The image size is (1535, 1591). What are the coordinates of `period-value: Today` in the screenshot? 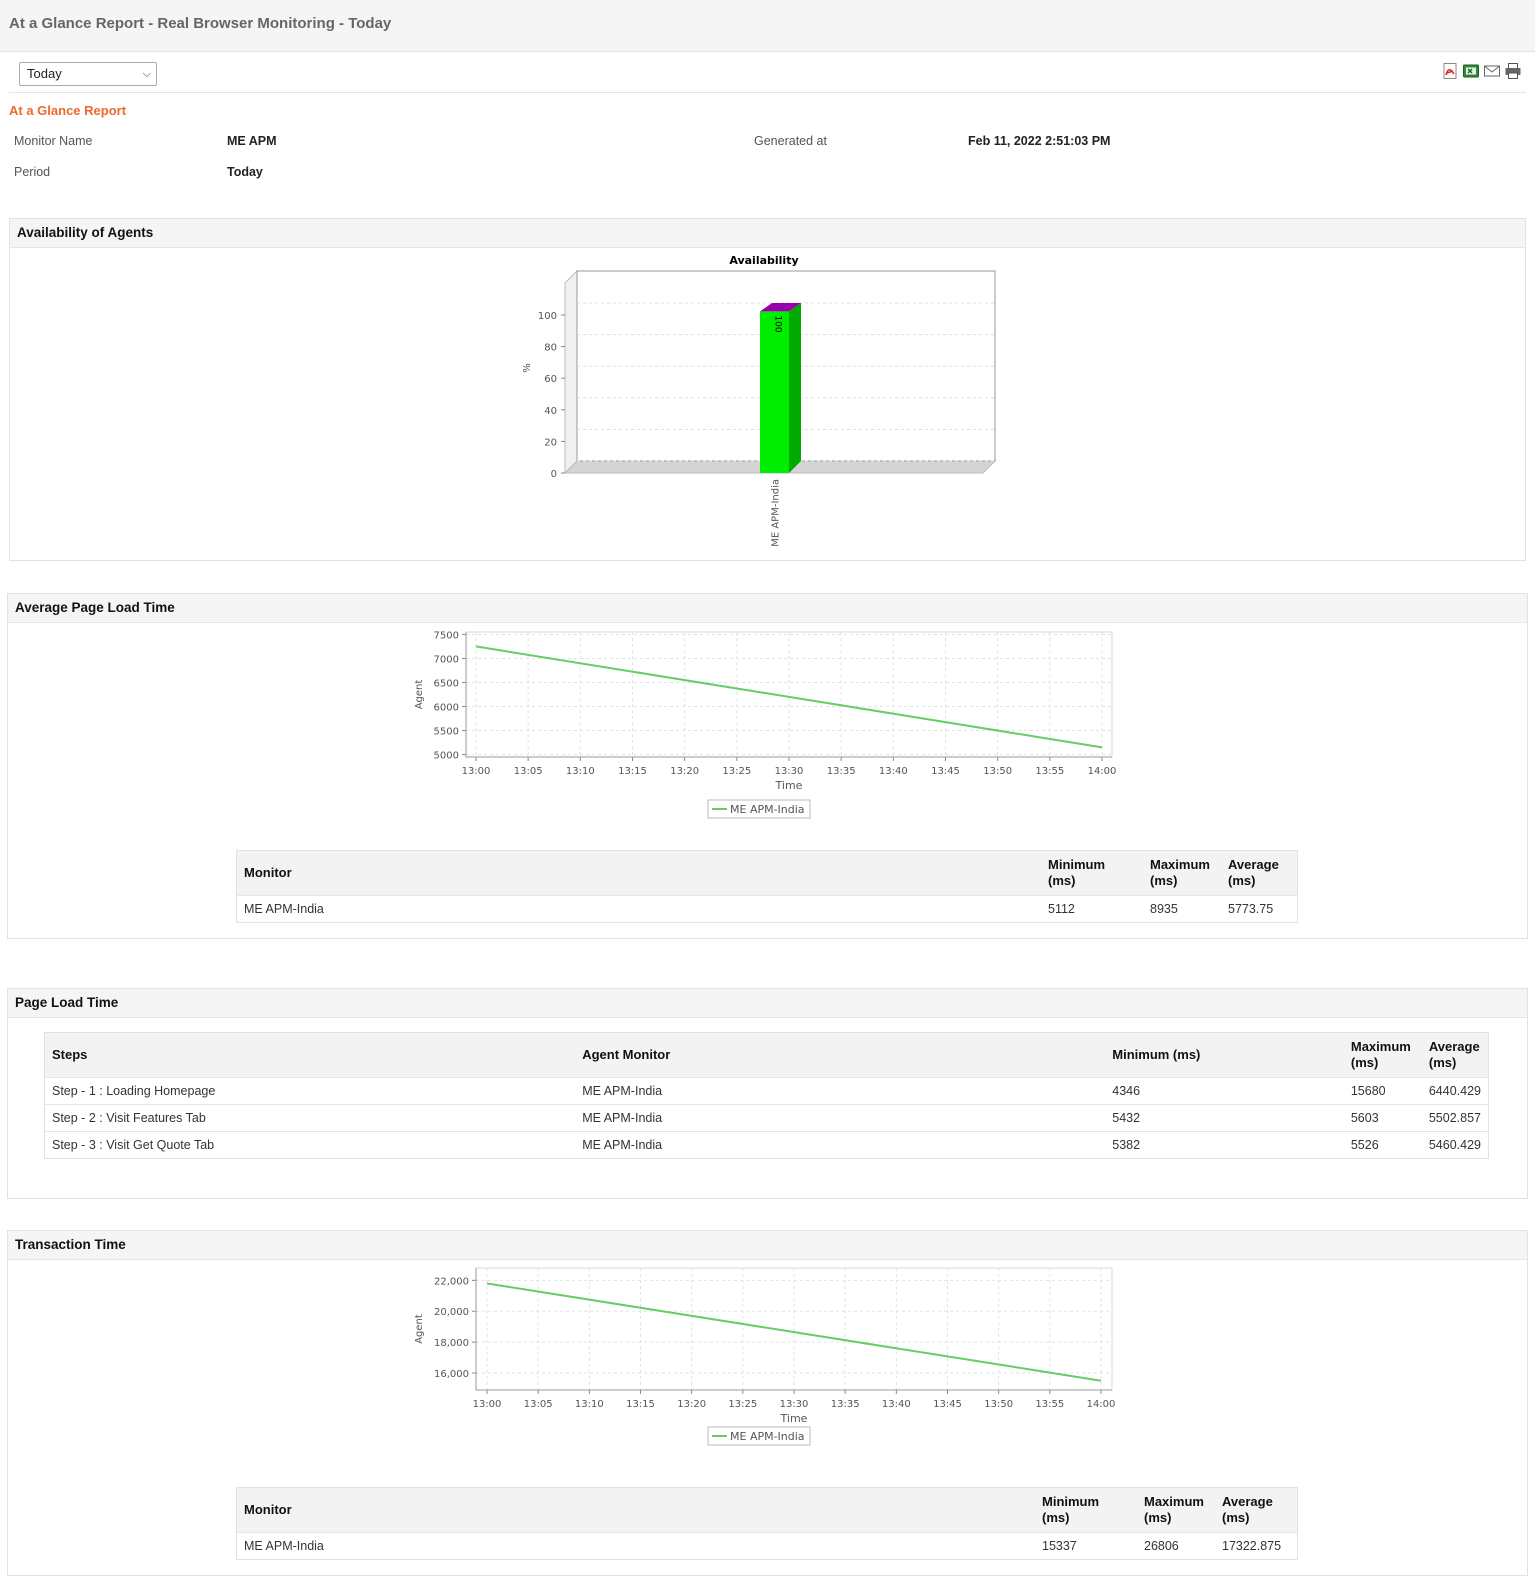 It's located at (245, 172).